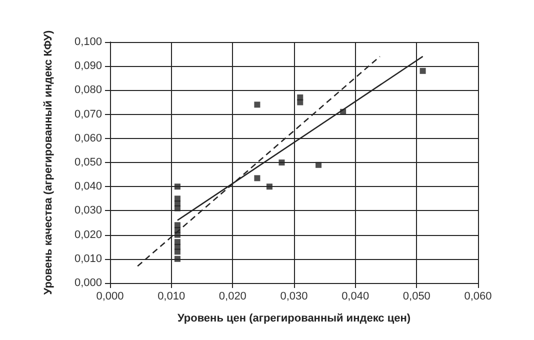 The width and height of the screenshot is (534, 340). What do you see at coordinates (88, 162) in the screenshot?
I see `y-tick-label: 0,050` at bounding box center [88, 162].